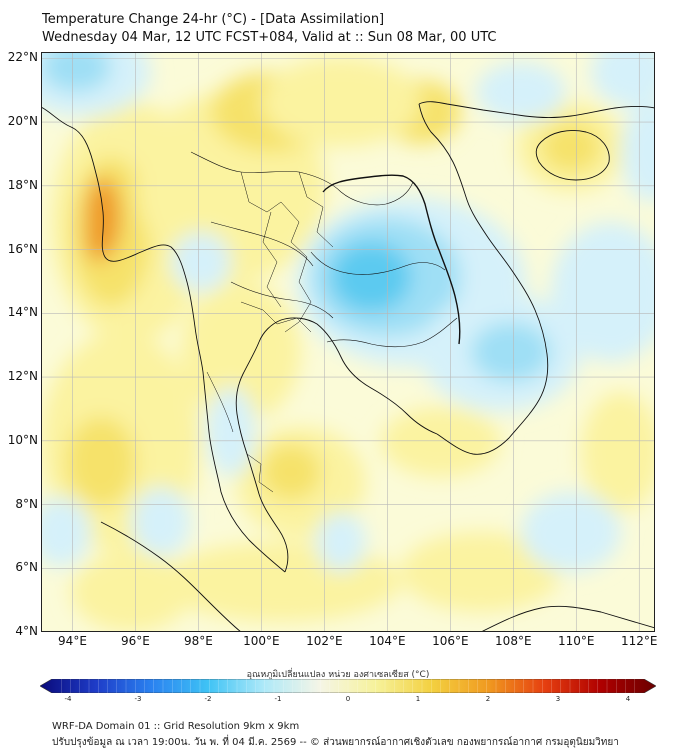  Describe the element at coordinates (135, 641) in the screenshot. I see `longitude-label: 96°E` at that location.